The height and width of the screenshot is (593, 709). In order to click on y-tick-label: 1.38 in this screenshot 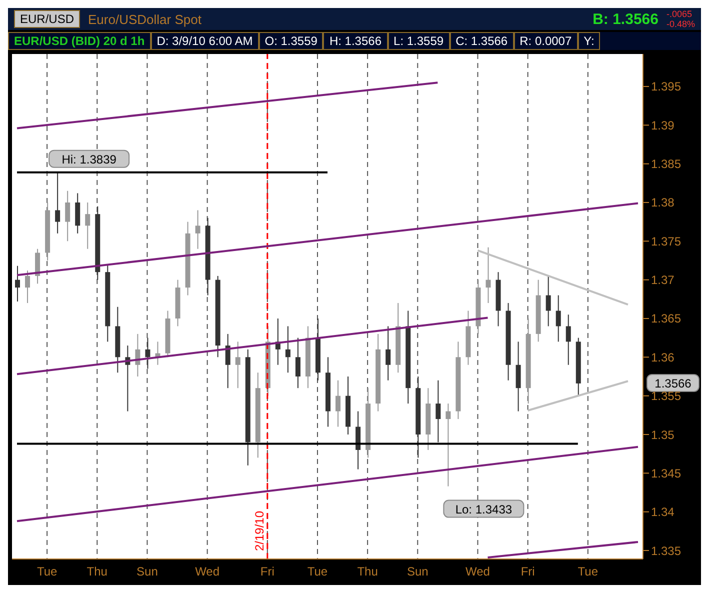, I will do `click(663, 203)`.